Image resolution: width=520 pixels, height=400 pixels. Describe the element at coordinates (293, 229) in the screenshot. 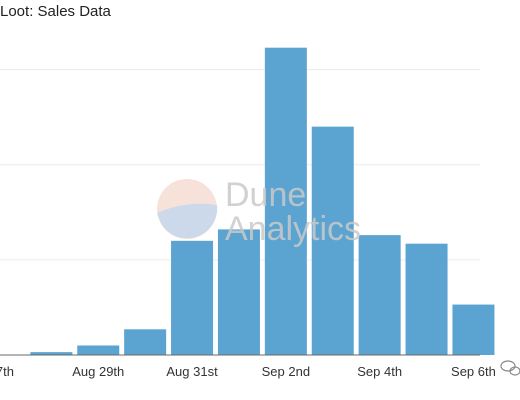

I see `watermark-line-2: Analytics` at that location.